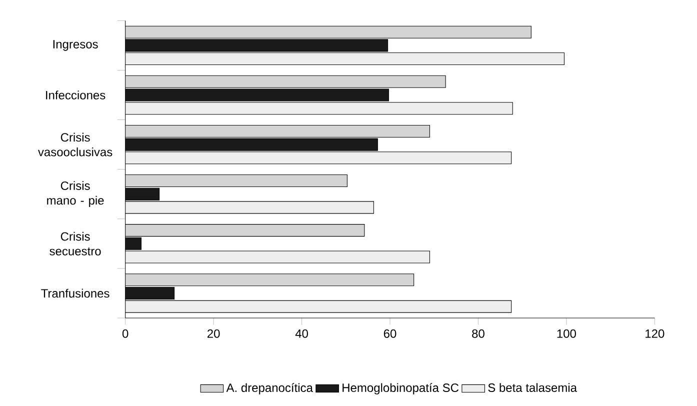 The height and width of the screenshot is (406, 697). I want to click on y-tick-label: Tranfusiones, so click(75, 293).